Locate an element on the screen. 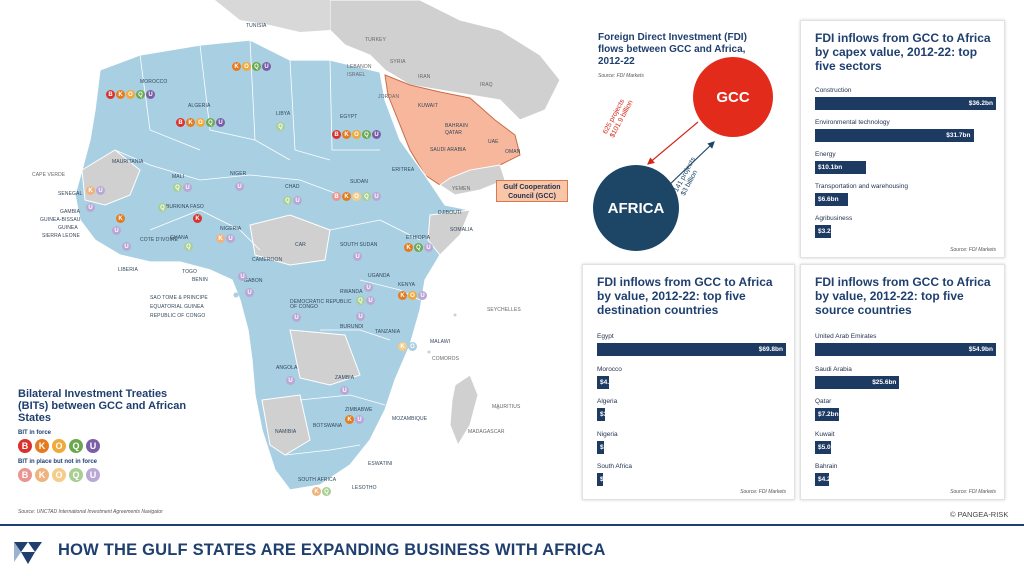 The width and height of the screenshot is (1024, 576). bar-category-label: Construction is located at coordinates (833, 90).